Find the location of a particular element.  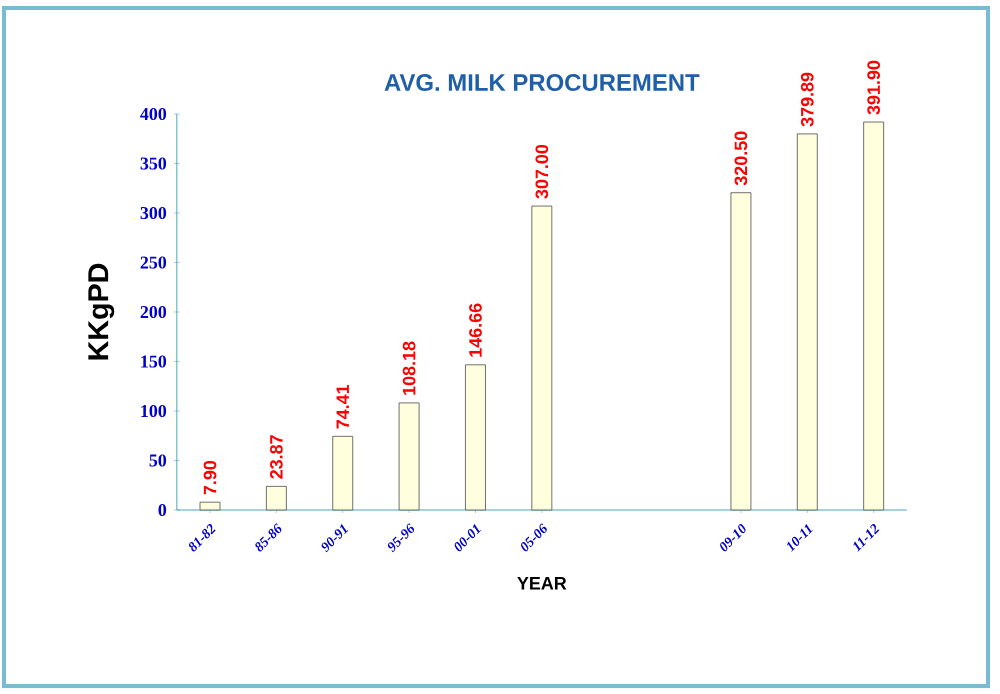

y-tick-label: 150 is located at coordinates (154, 361).